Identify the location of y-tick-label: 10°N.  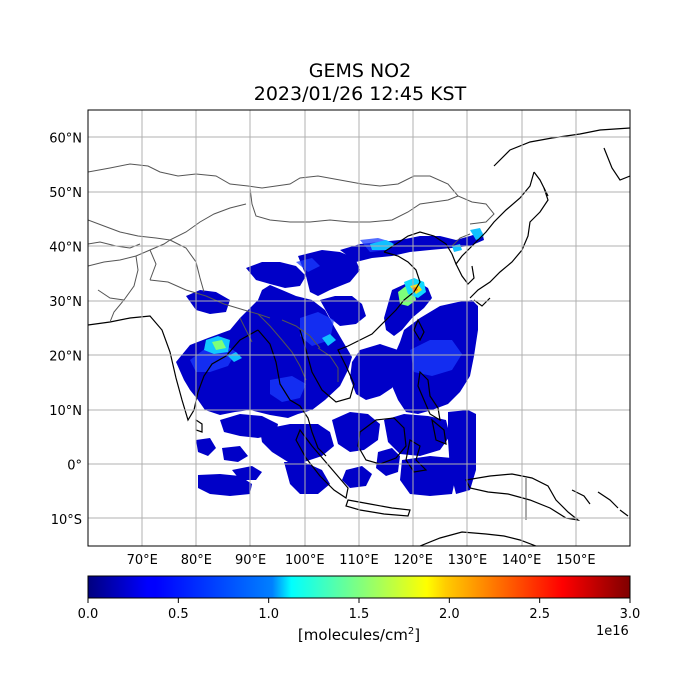
(65, 411).